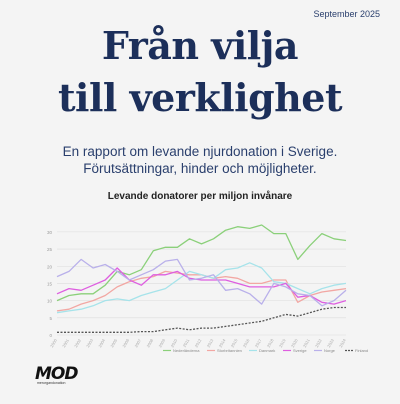 This screenshot has width=400, height=404. I want to click on x-tick-label: 2012, so click(198, 342).